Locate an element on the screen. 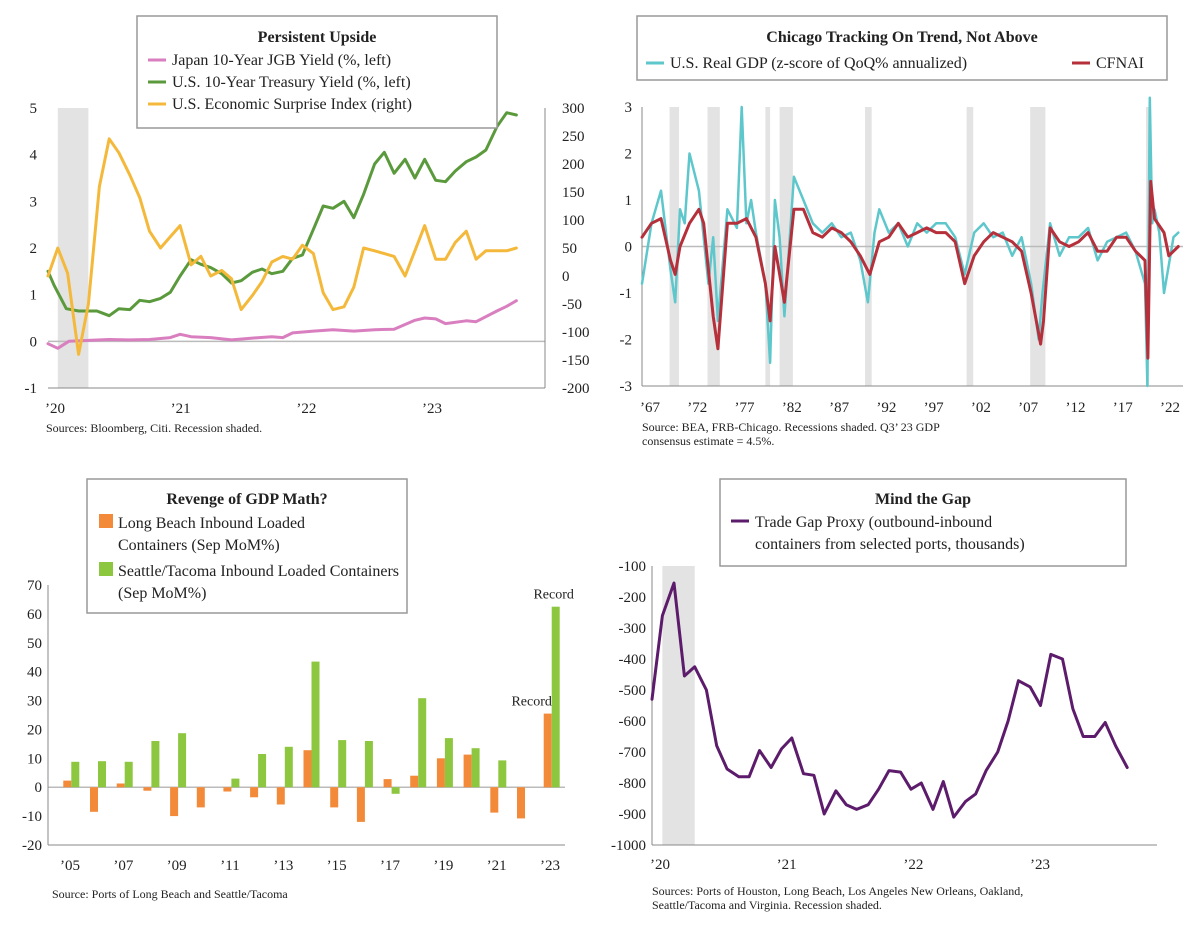  y-right-tick-label: -50 is located at coordinates (572, 305).